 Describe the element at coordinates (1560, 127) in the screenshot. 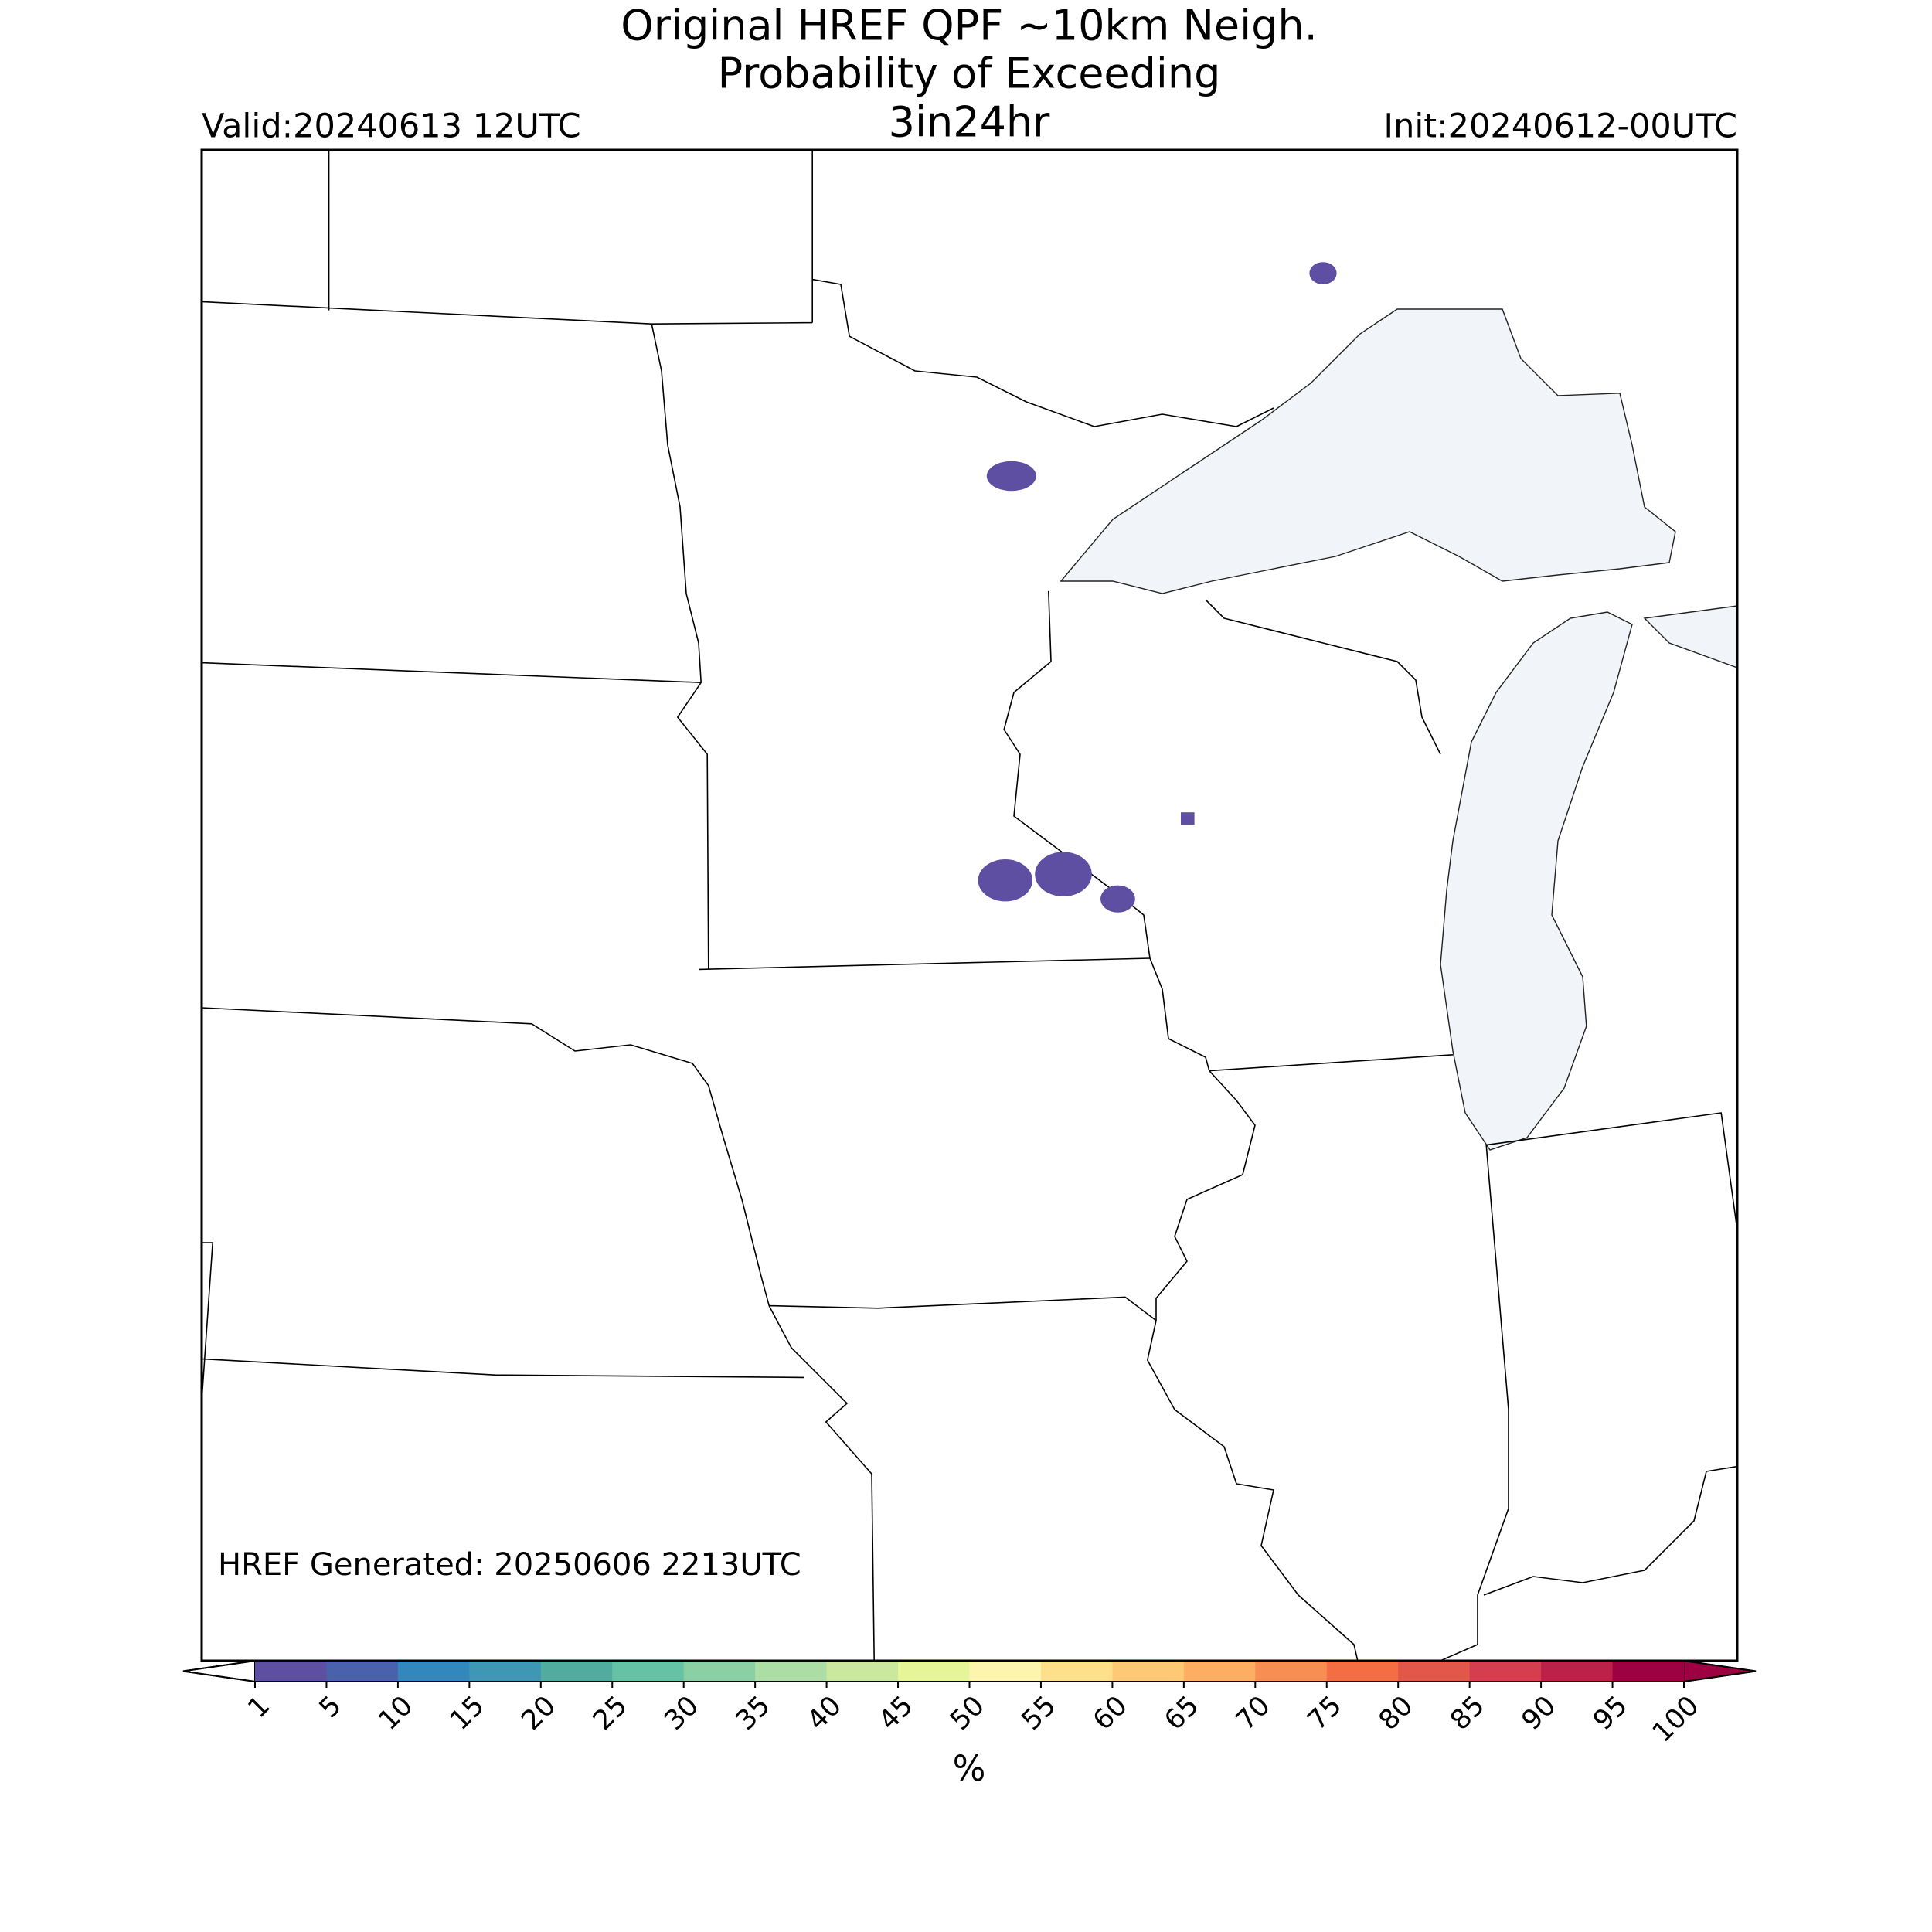

I see `init-time: Init:20240612-00UTC` at that location.